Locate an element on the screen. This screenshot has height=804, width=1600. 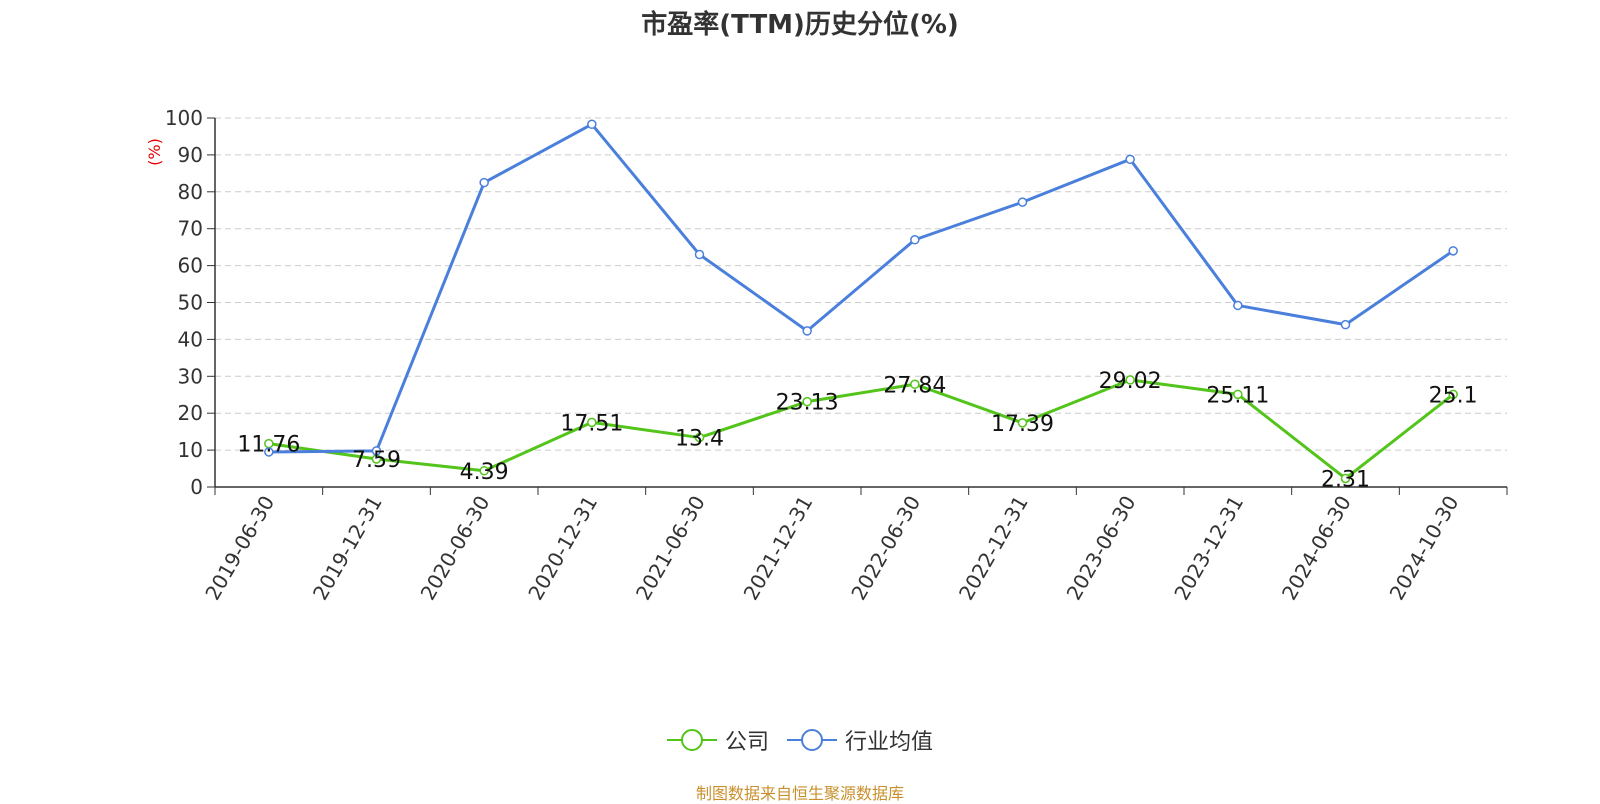
legend-item-industry: 行业均值 is located at coordinates (860, 740).